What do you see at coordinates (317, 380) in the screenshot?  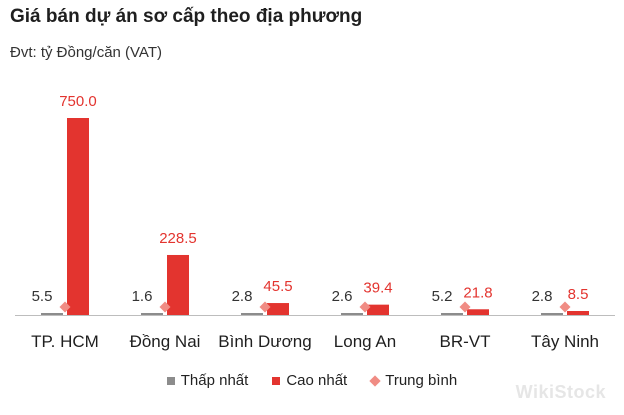 I see `legend-label-high: Cao nhất` at bounding box center [317, 380].